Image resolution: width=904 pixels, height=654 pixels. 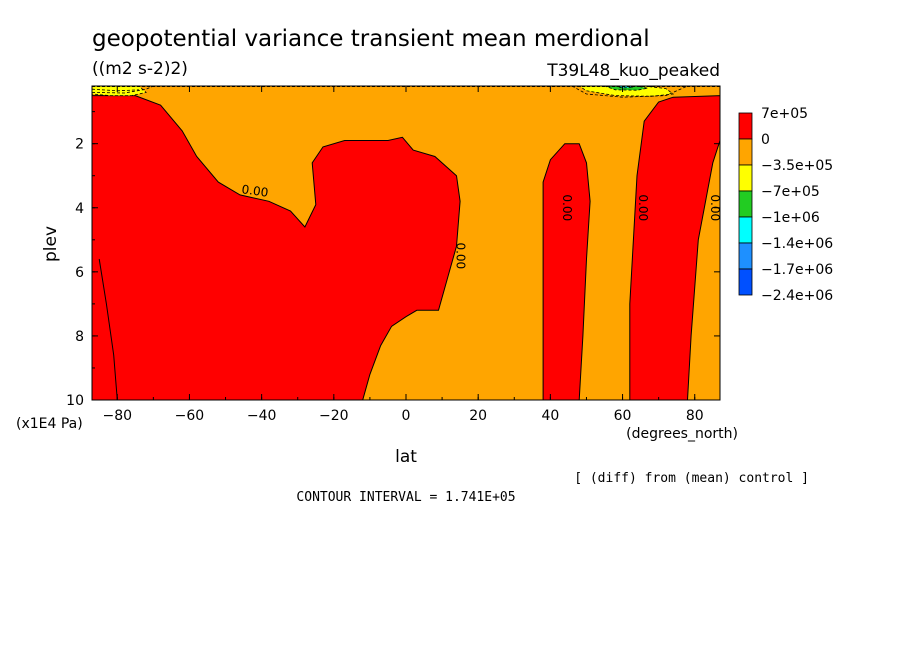 I want to click on y-tick-label: 10, so click(x=75, y=401).